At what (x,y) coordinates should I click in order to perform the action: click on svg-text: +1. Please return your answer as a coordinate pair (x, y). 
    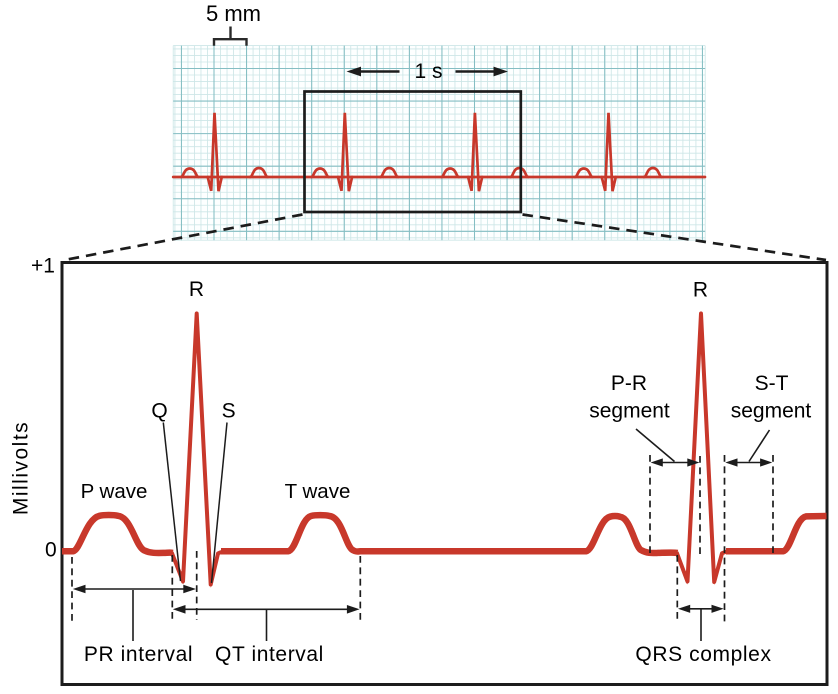
    Looking at the image, I should click on (43, 266).